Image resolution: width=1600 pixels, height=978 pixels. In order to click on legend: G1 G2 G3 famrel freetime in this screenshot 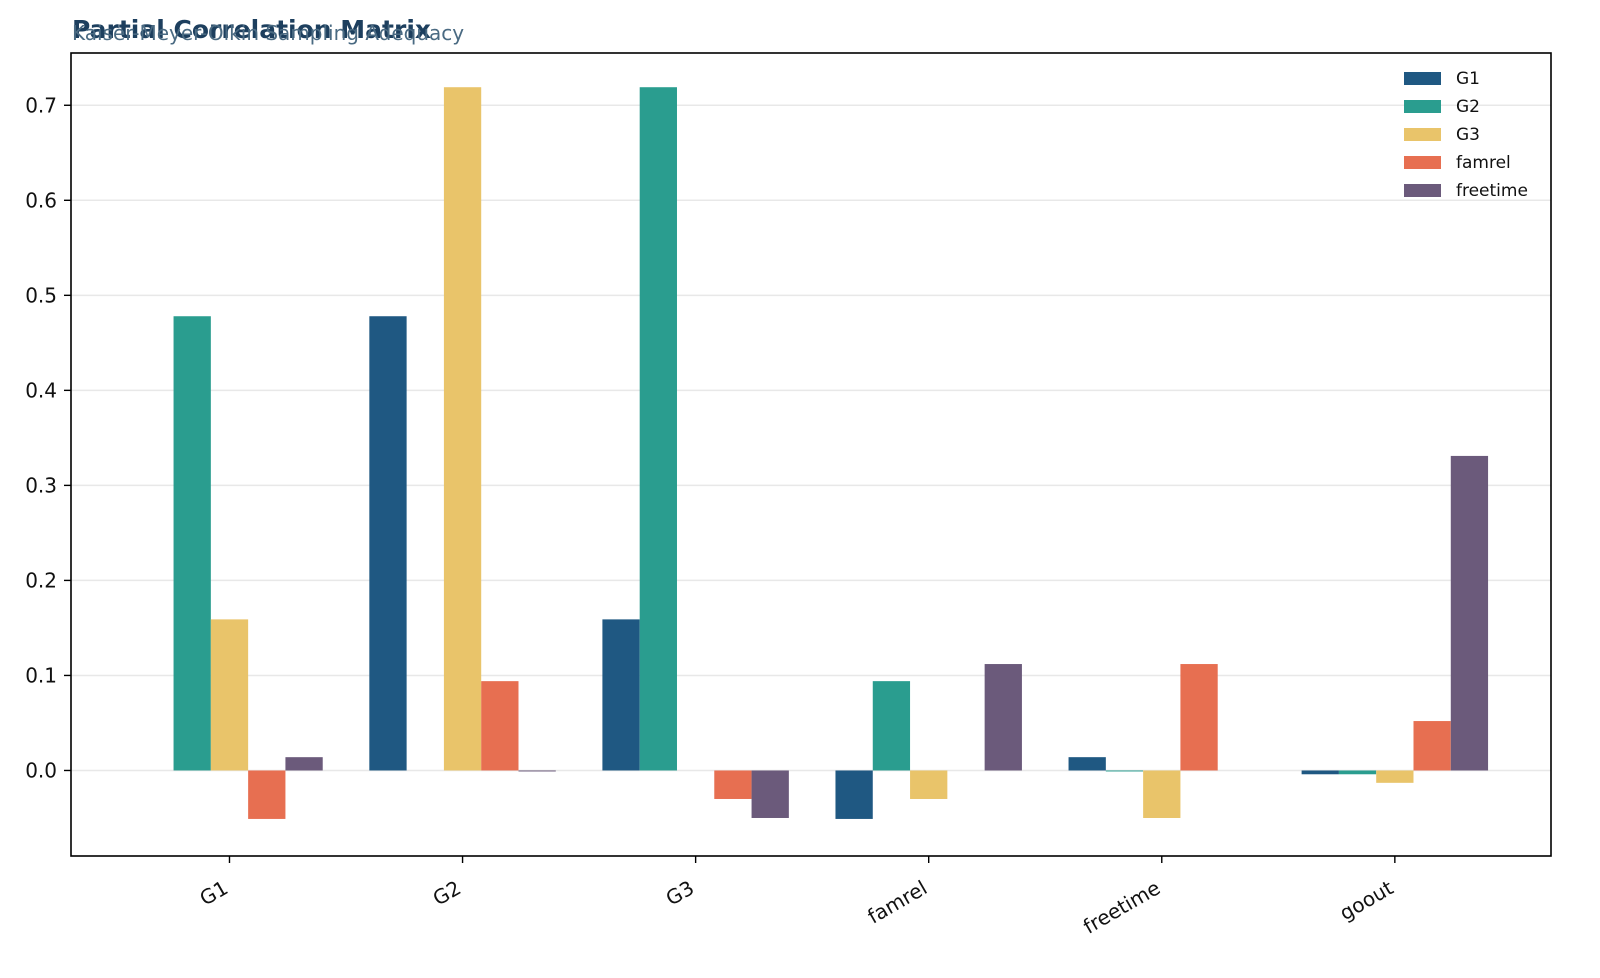, I will do `click(1466, 135)`.